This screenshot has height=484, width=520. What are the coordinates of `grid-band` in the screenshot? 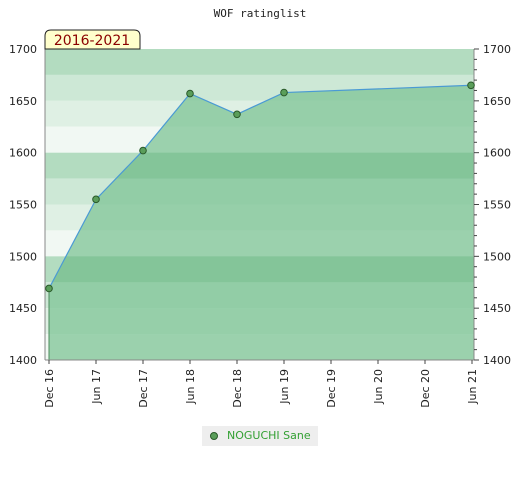 It's located at (259, 62).